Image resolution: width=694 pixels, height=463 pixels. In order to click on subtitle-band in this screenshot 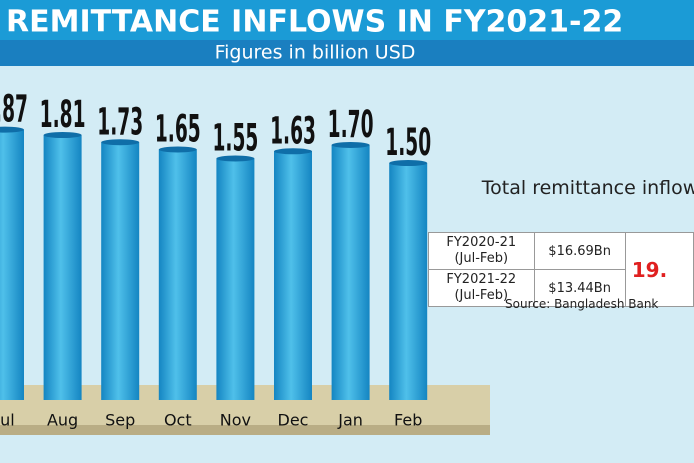, I will do `click(347, 53)`.